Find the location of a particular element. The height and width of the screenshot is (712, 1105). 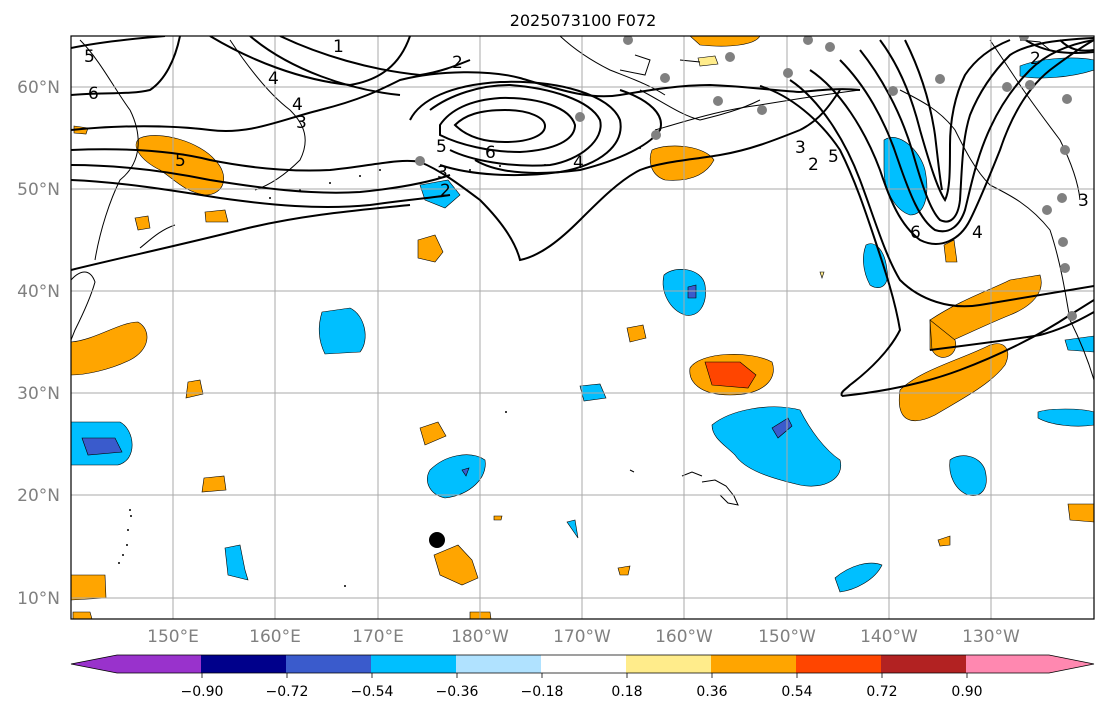

lon-label: 170°W is located at coordinates (582, 637).